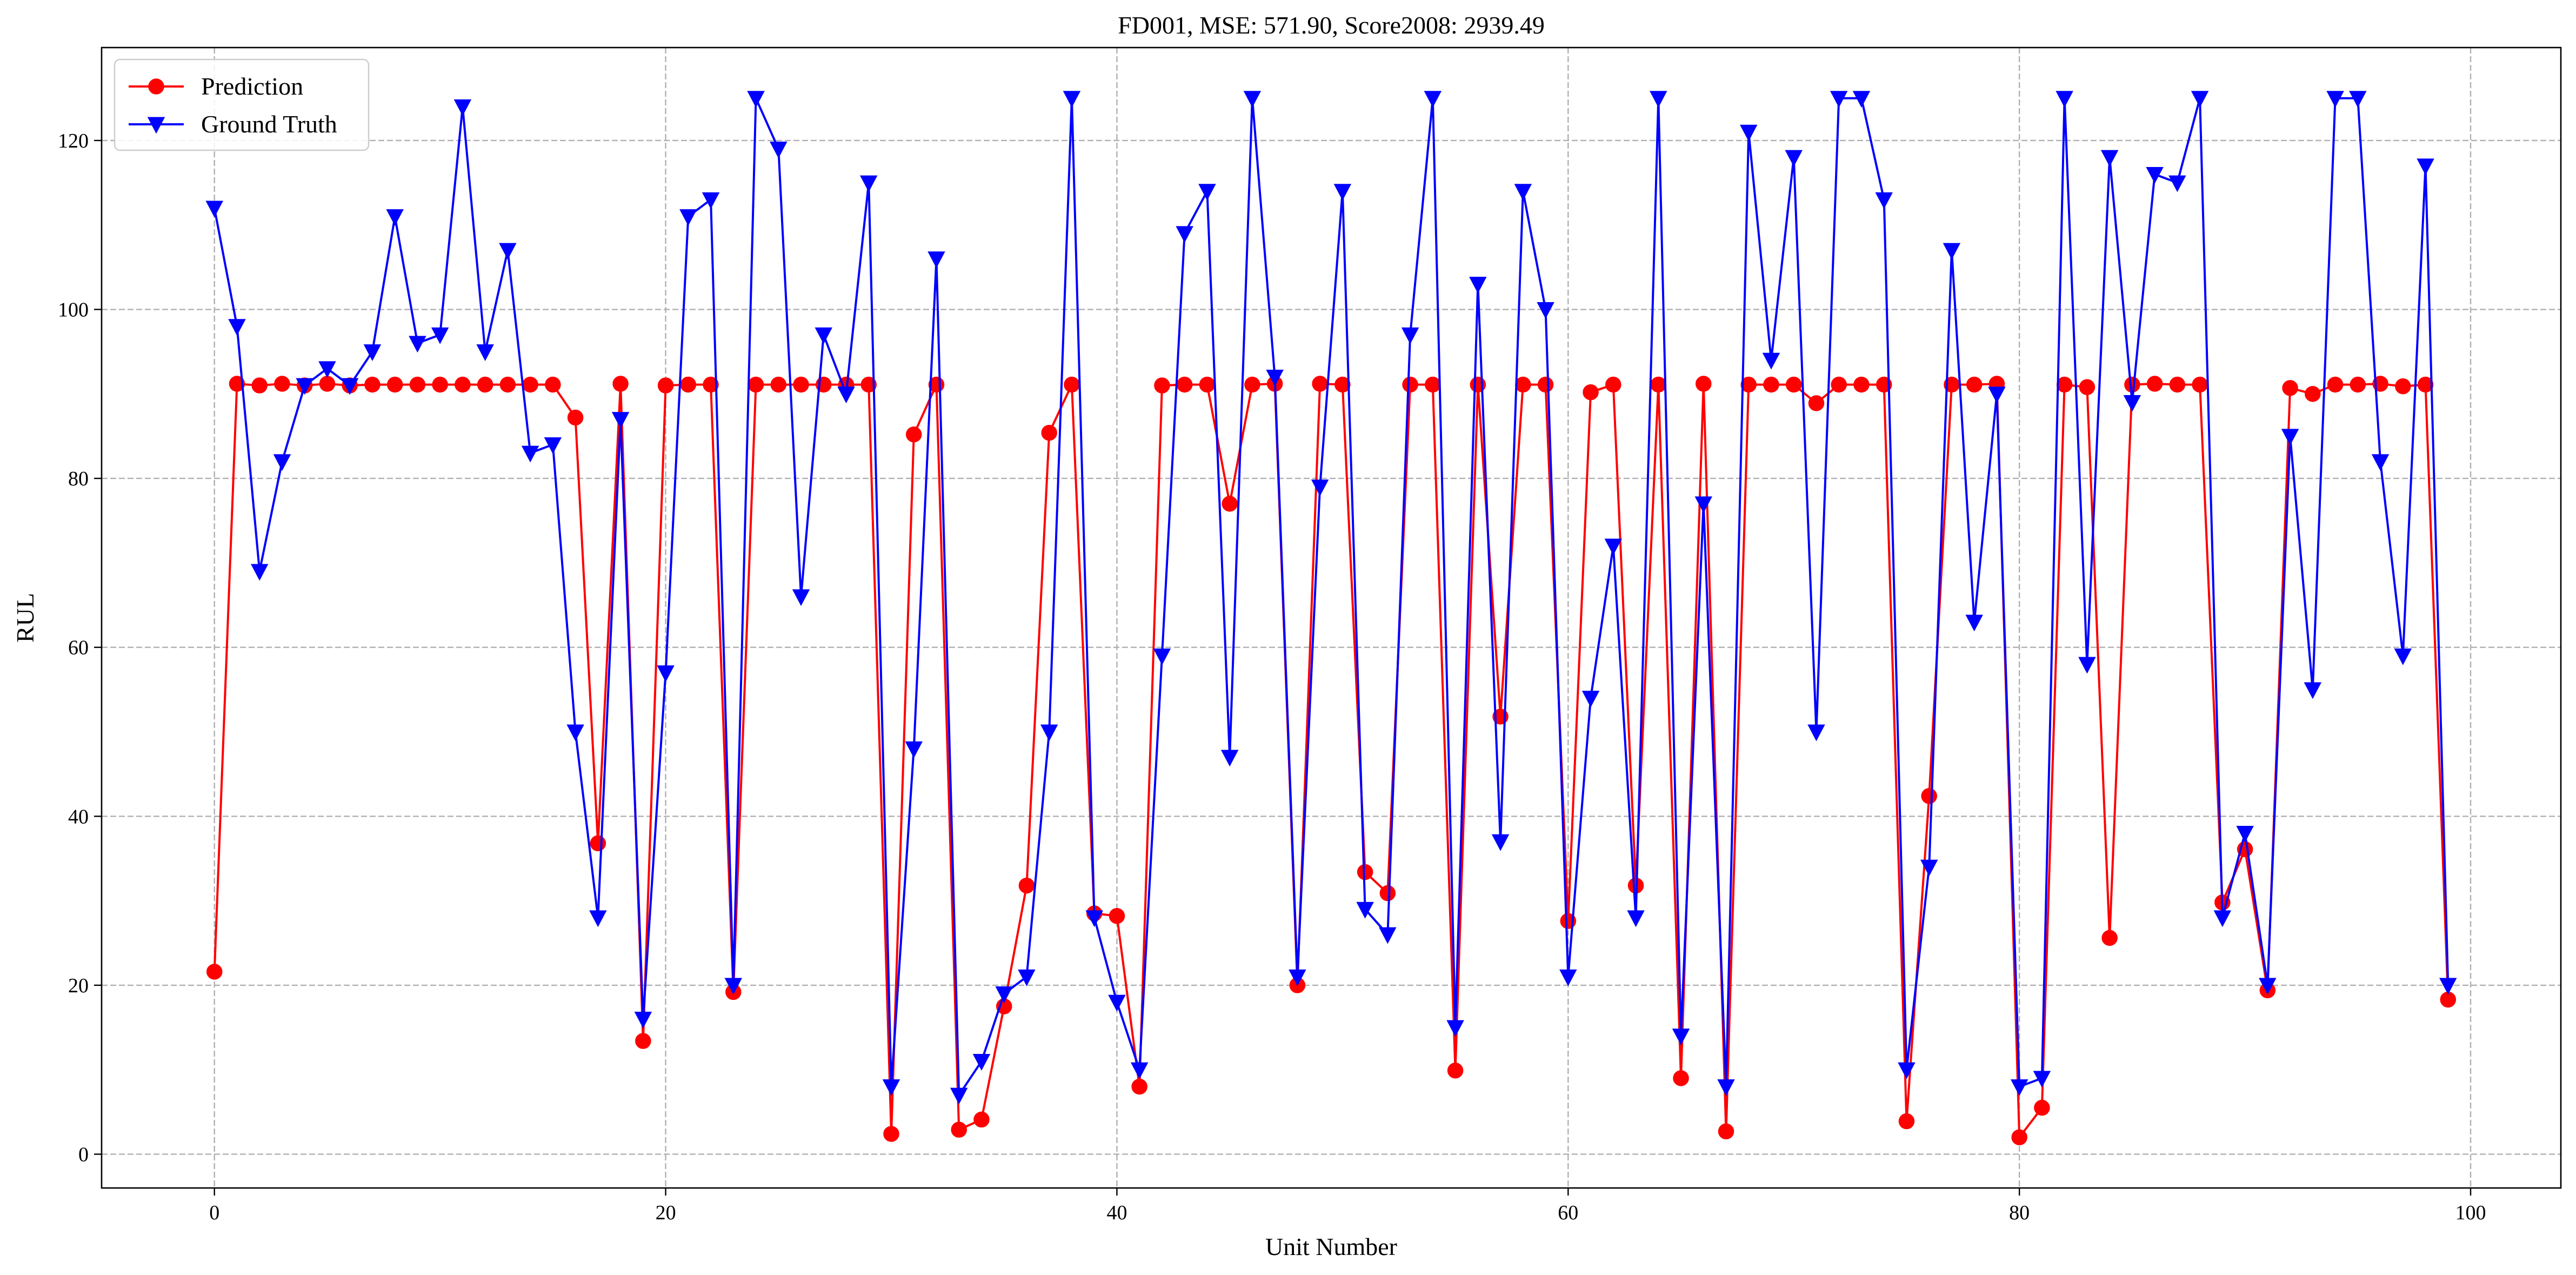  I want to click on x-tick-label: 100, so click(2470, 1212).